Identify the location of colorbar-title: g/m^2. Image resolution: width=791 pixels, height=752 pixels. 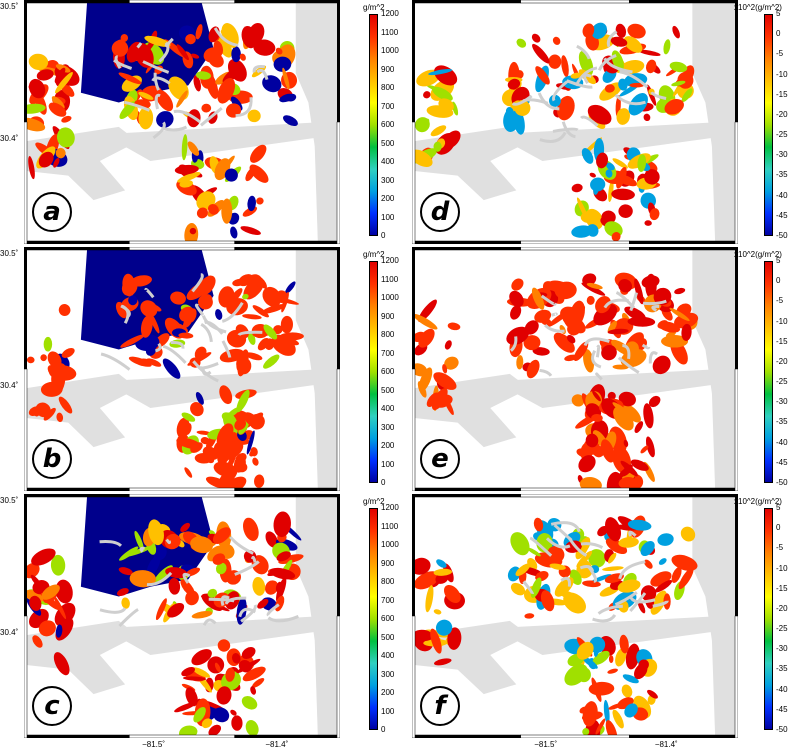
(374, 254).